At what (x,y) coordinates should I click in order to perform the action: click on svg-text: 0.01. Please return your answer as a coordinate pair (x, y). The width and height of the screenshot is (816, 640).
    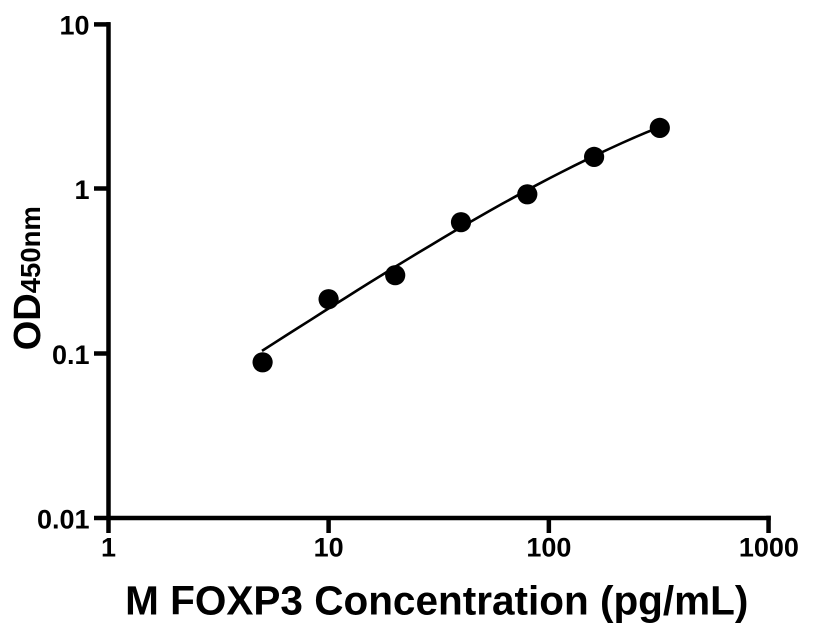
    Looking at the image, I should click on (63, 519).